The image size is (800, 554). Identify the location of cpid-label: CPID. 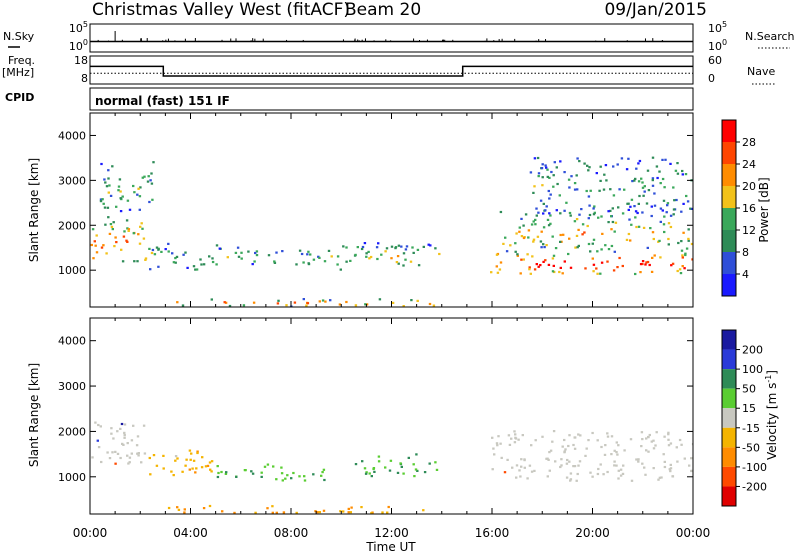
(19, 97).